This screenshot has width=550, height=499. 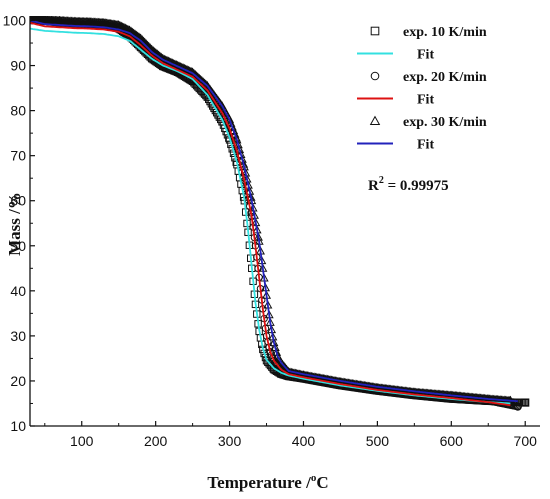 What do you see at coordinates (416, 186) in the screenshot?
I see `r-squared-value: = 0.99975` at bounding box center [416, 186].